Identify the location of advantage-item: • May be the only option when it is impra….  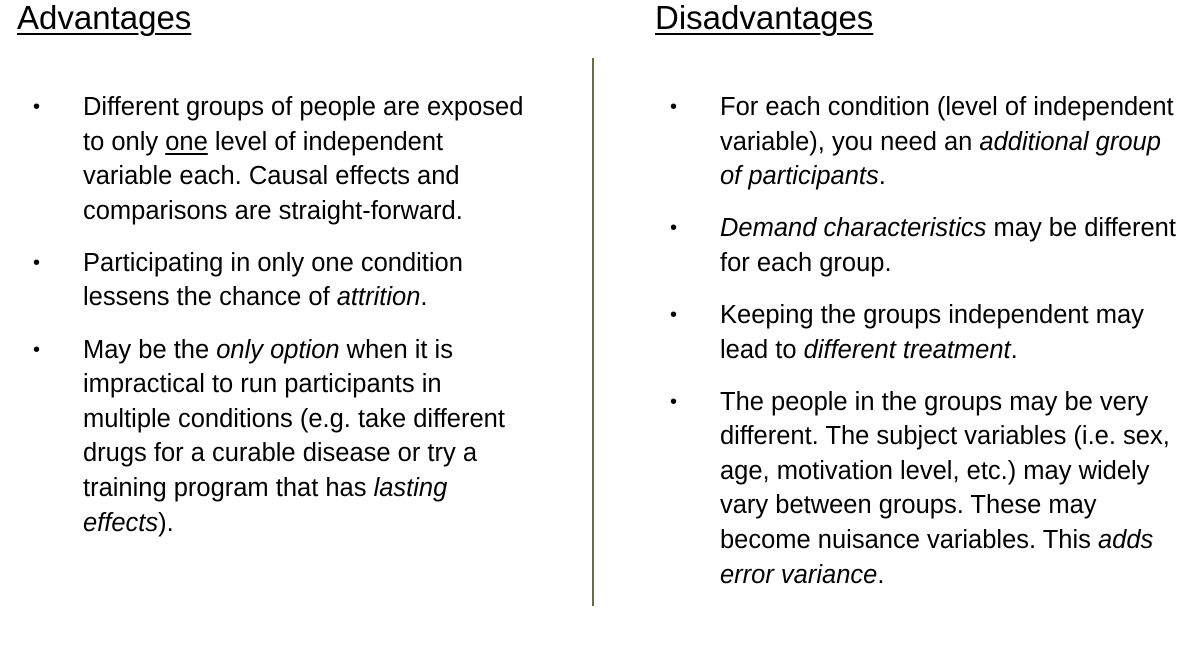
(283, 437).